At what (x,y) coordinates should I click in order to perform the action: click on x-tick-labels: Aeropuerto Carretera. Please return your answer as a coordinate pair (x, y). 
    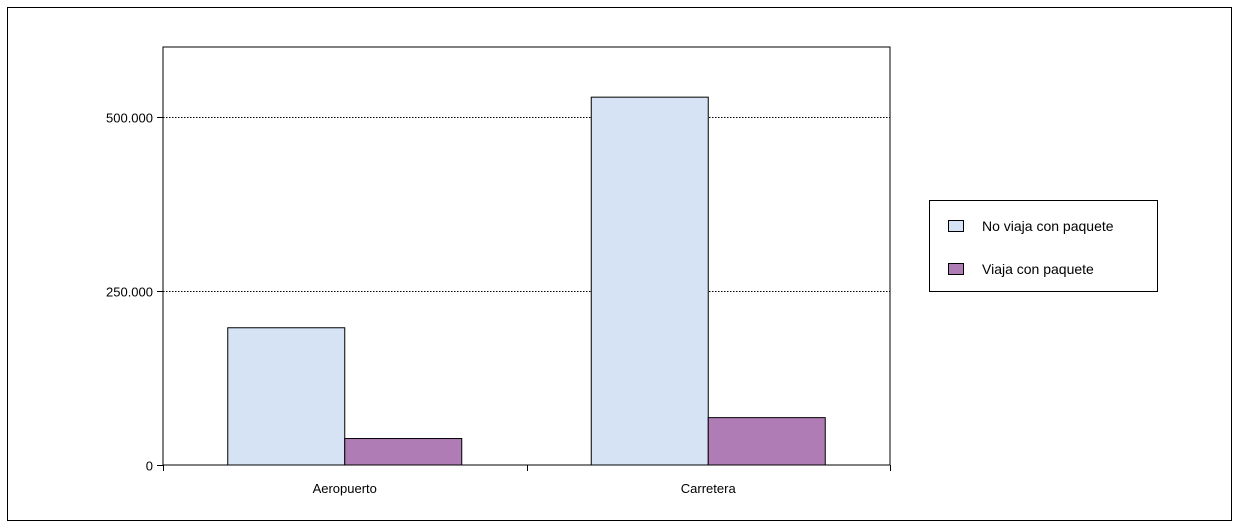
    Looking at the image, I should click on (525, 488).